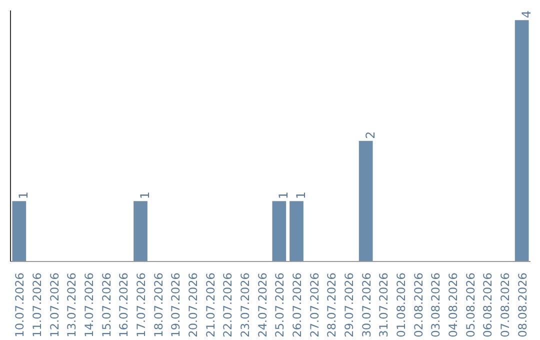  I want to click on x-tick-label: 02.08.2026, so click(418, 305).